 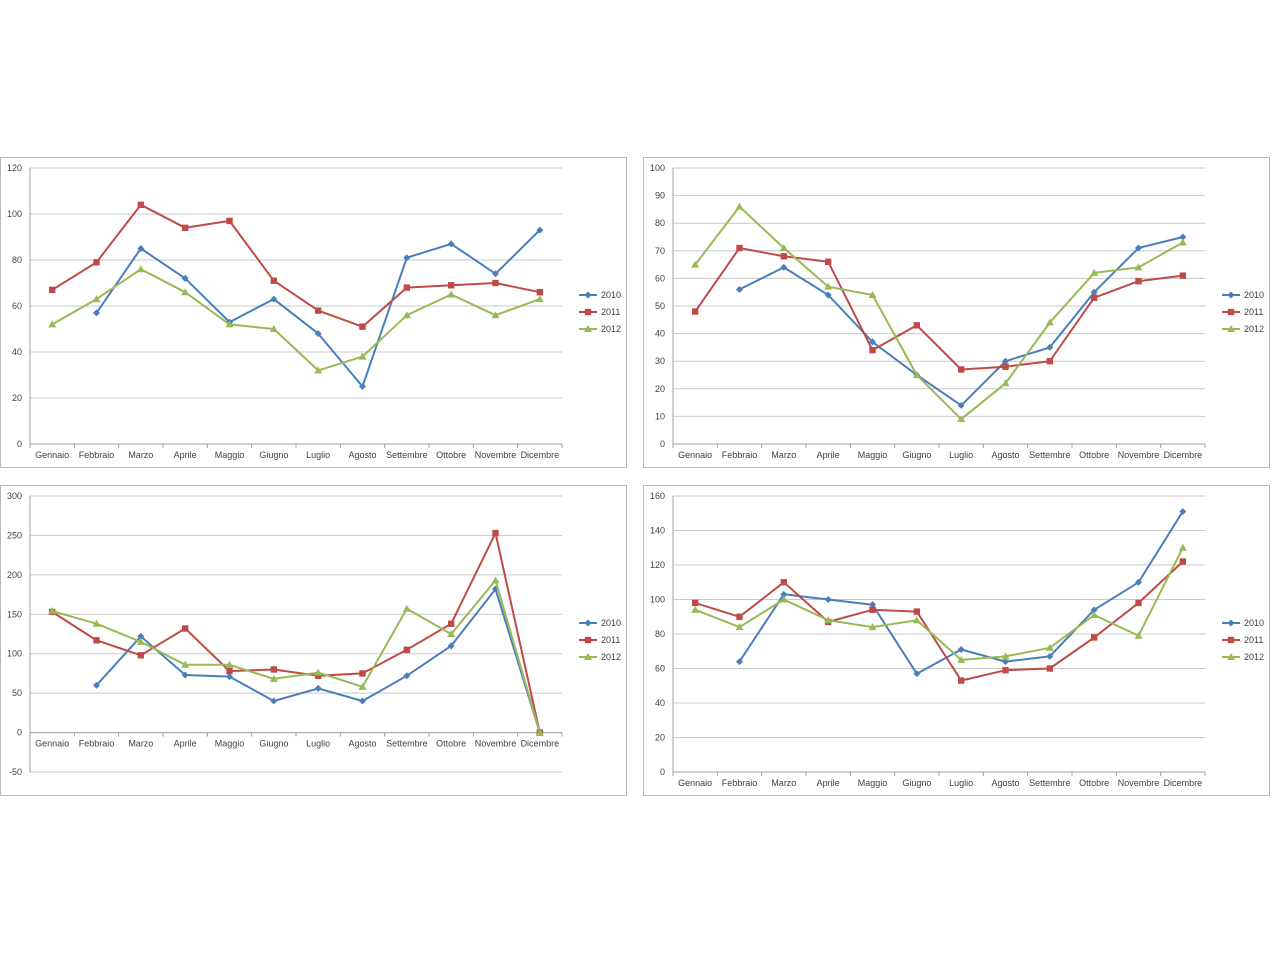 What do you see at coordinates (660, 703) in the screenshot?
I see `y-tick-label: 40` at bounding box center [660, 703].